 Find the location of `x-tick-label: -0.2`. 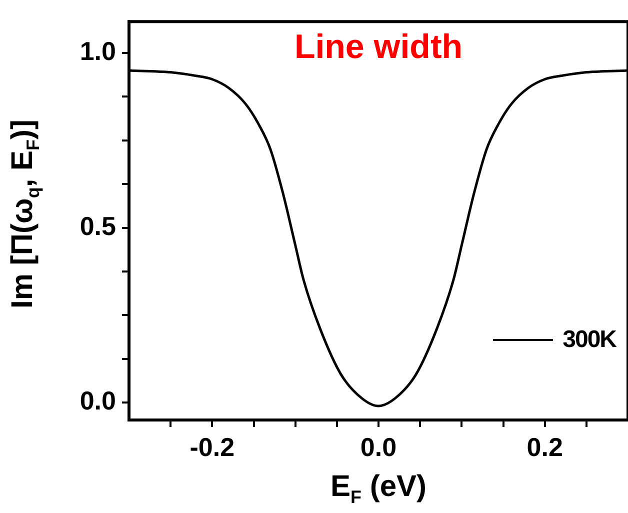

x-tick-label: -0.2 is located at coordinates (212, 447).